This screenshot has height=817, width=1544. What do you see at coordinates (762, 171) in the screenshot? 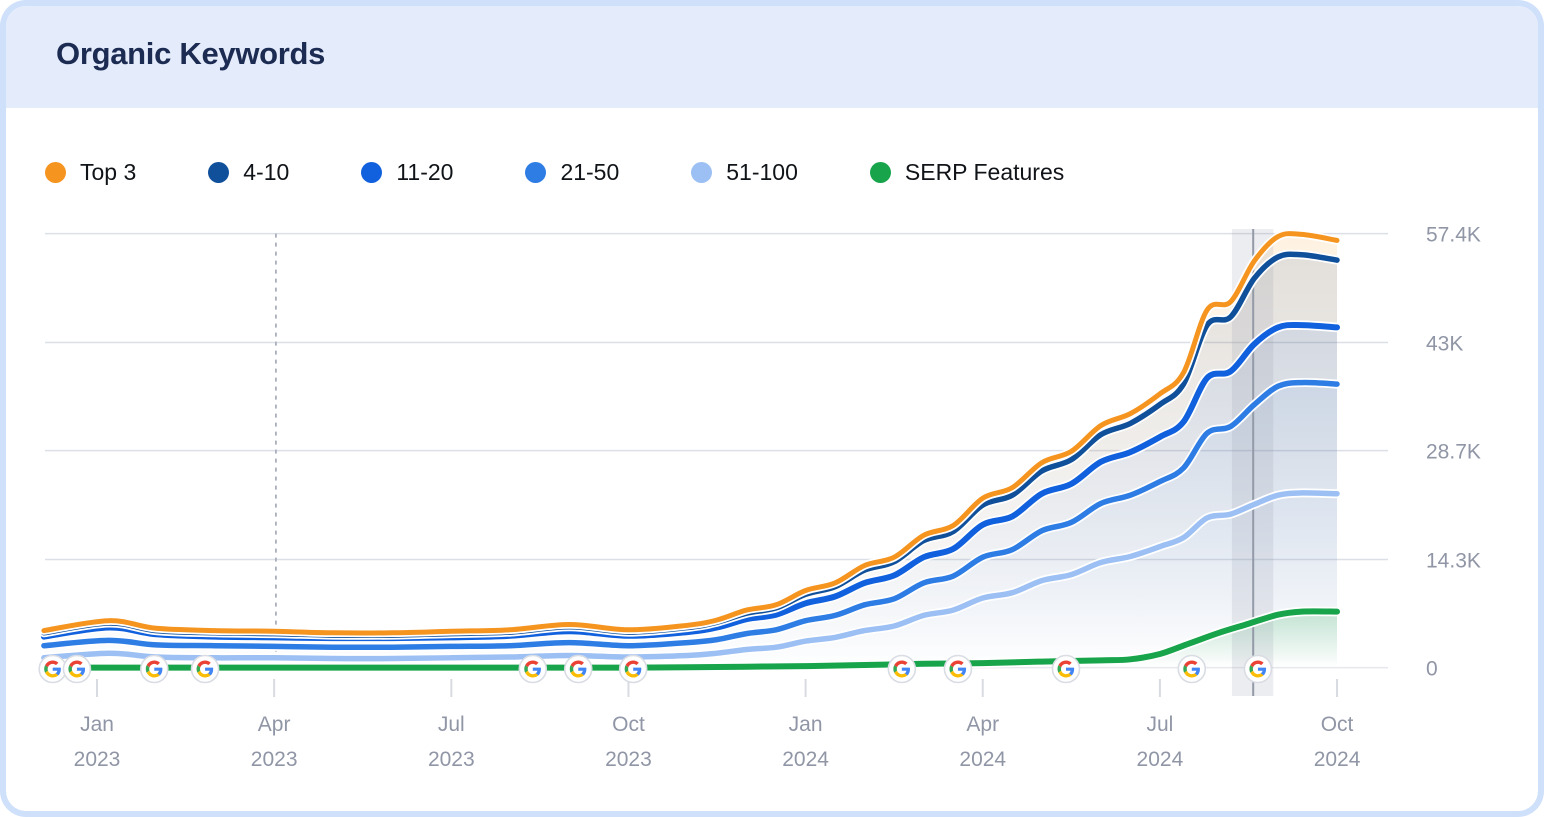
I see `legend-label: 51-100` at bounding box center [762, 171].